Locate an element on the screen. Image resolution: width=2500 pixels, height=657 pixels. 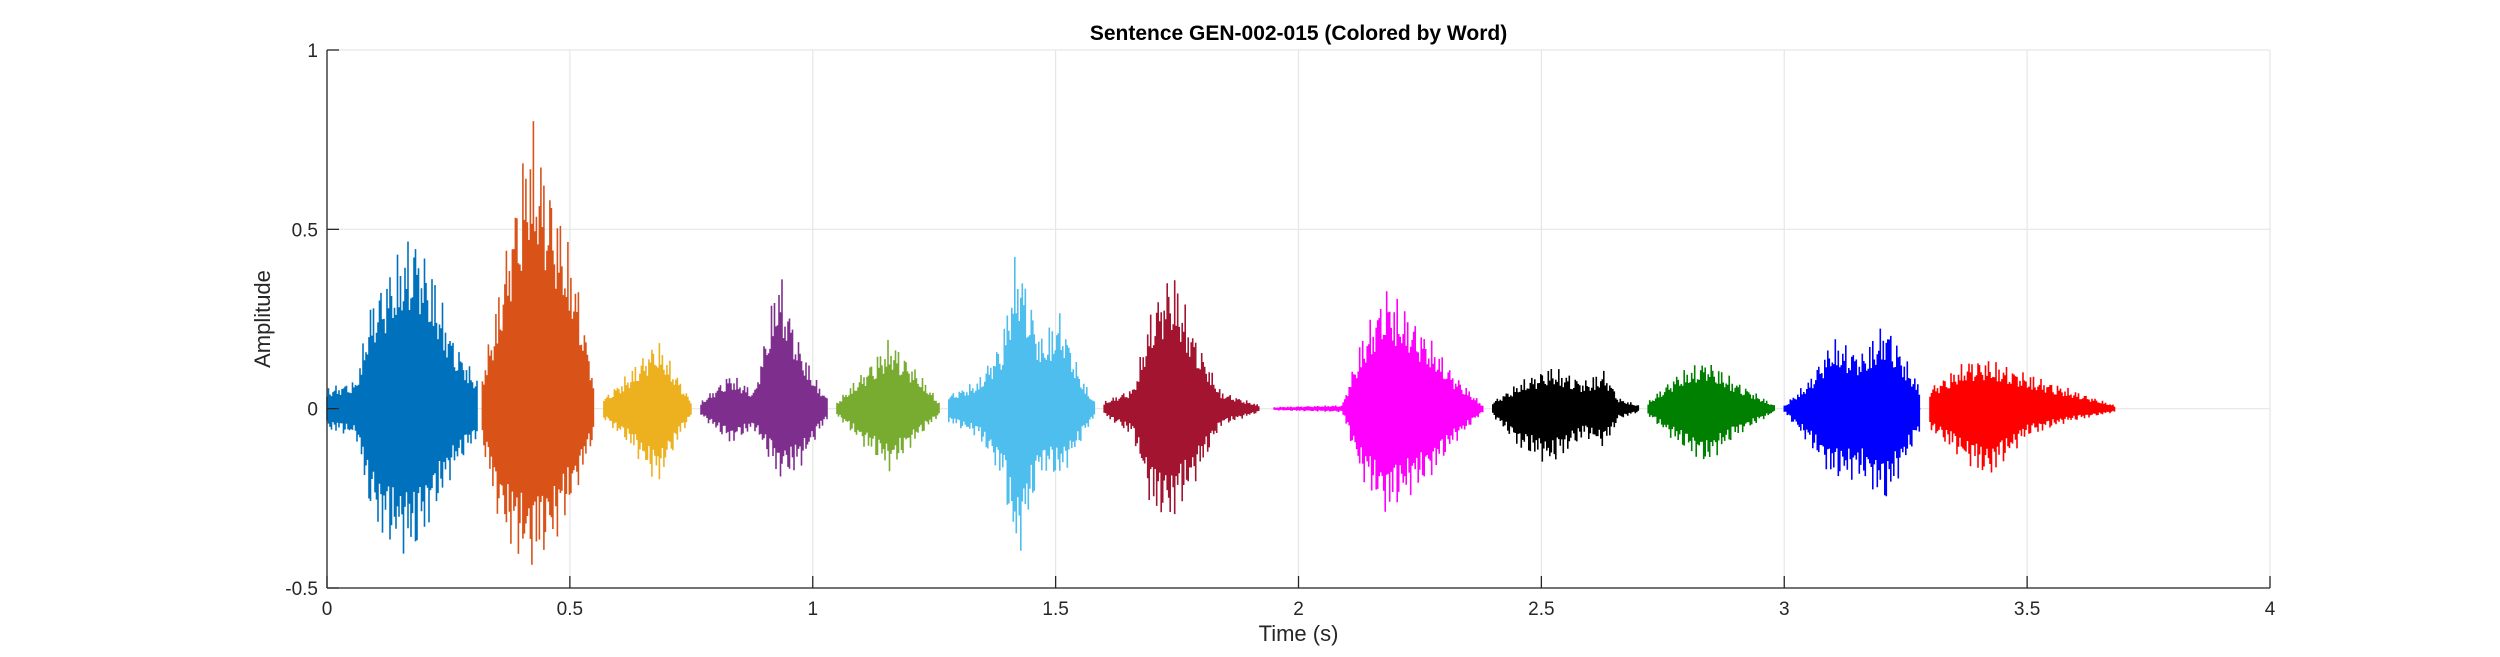
x-tick-label: 3 is located at coordinates (1784, 609).